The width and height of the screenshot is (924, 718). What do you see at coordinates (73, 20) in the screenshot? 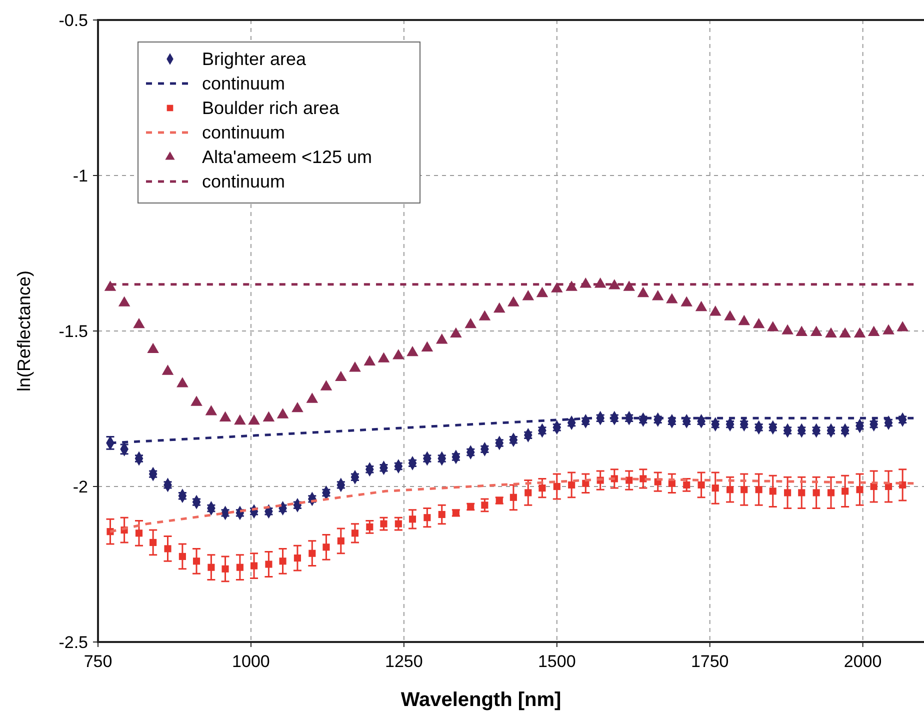
I see `y-tick-label: -0.5` at bounding box center [73, 20].